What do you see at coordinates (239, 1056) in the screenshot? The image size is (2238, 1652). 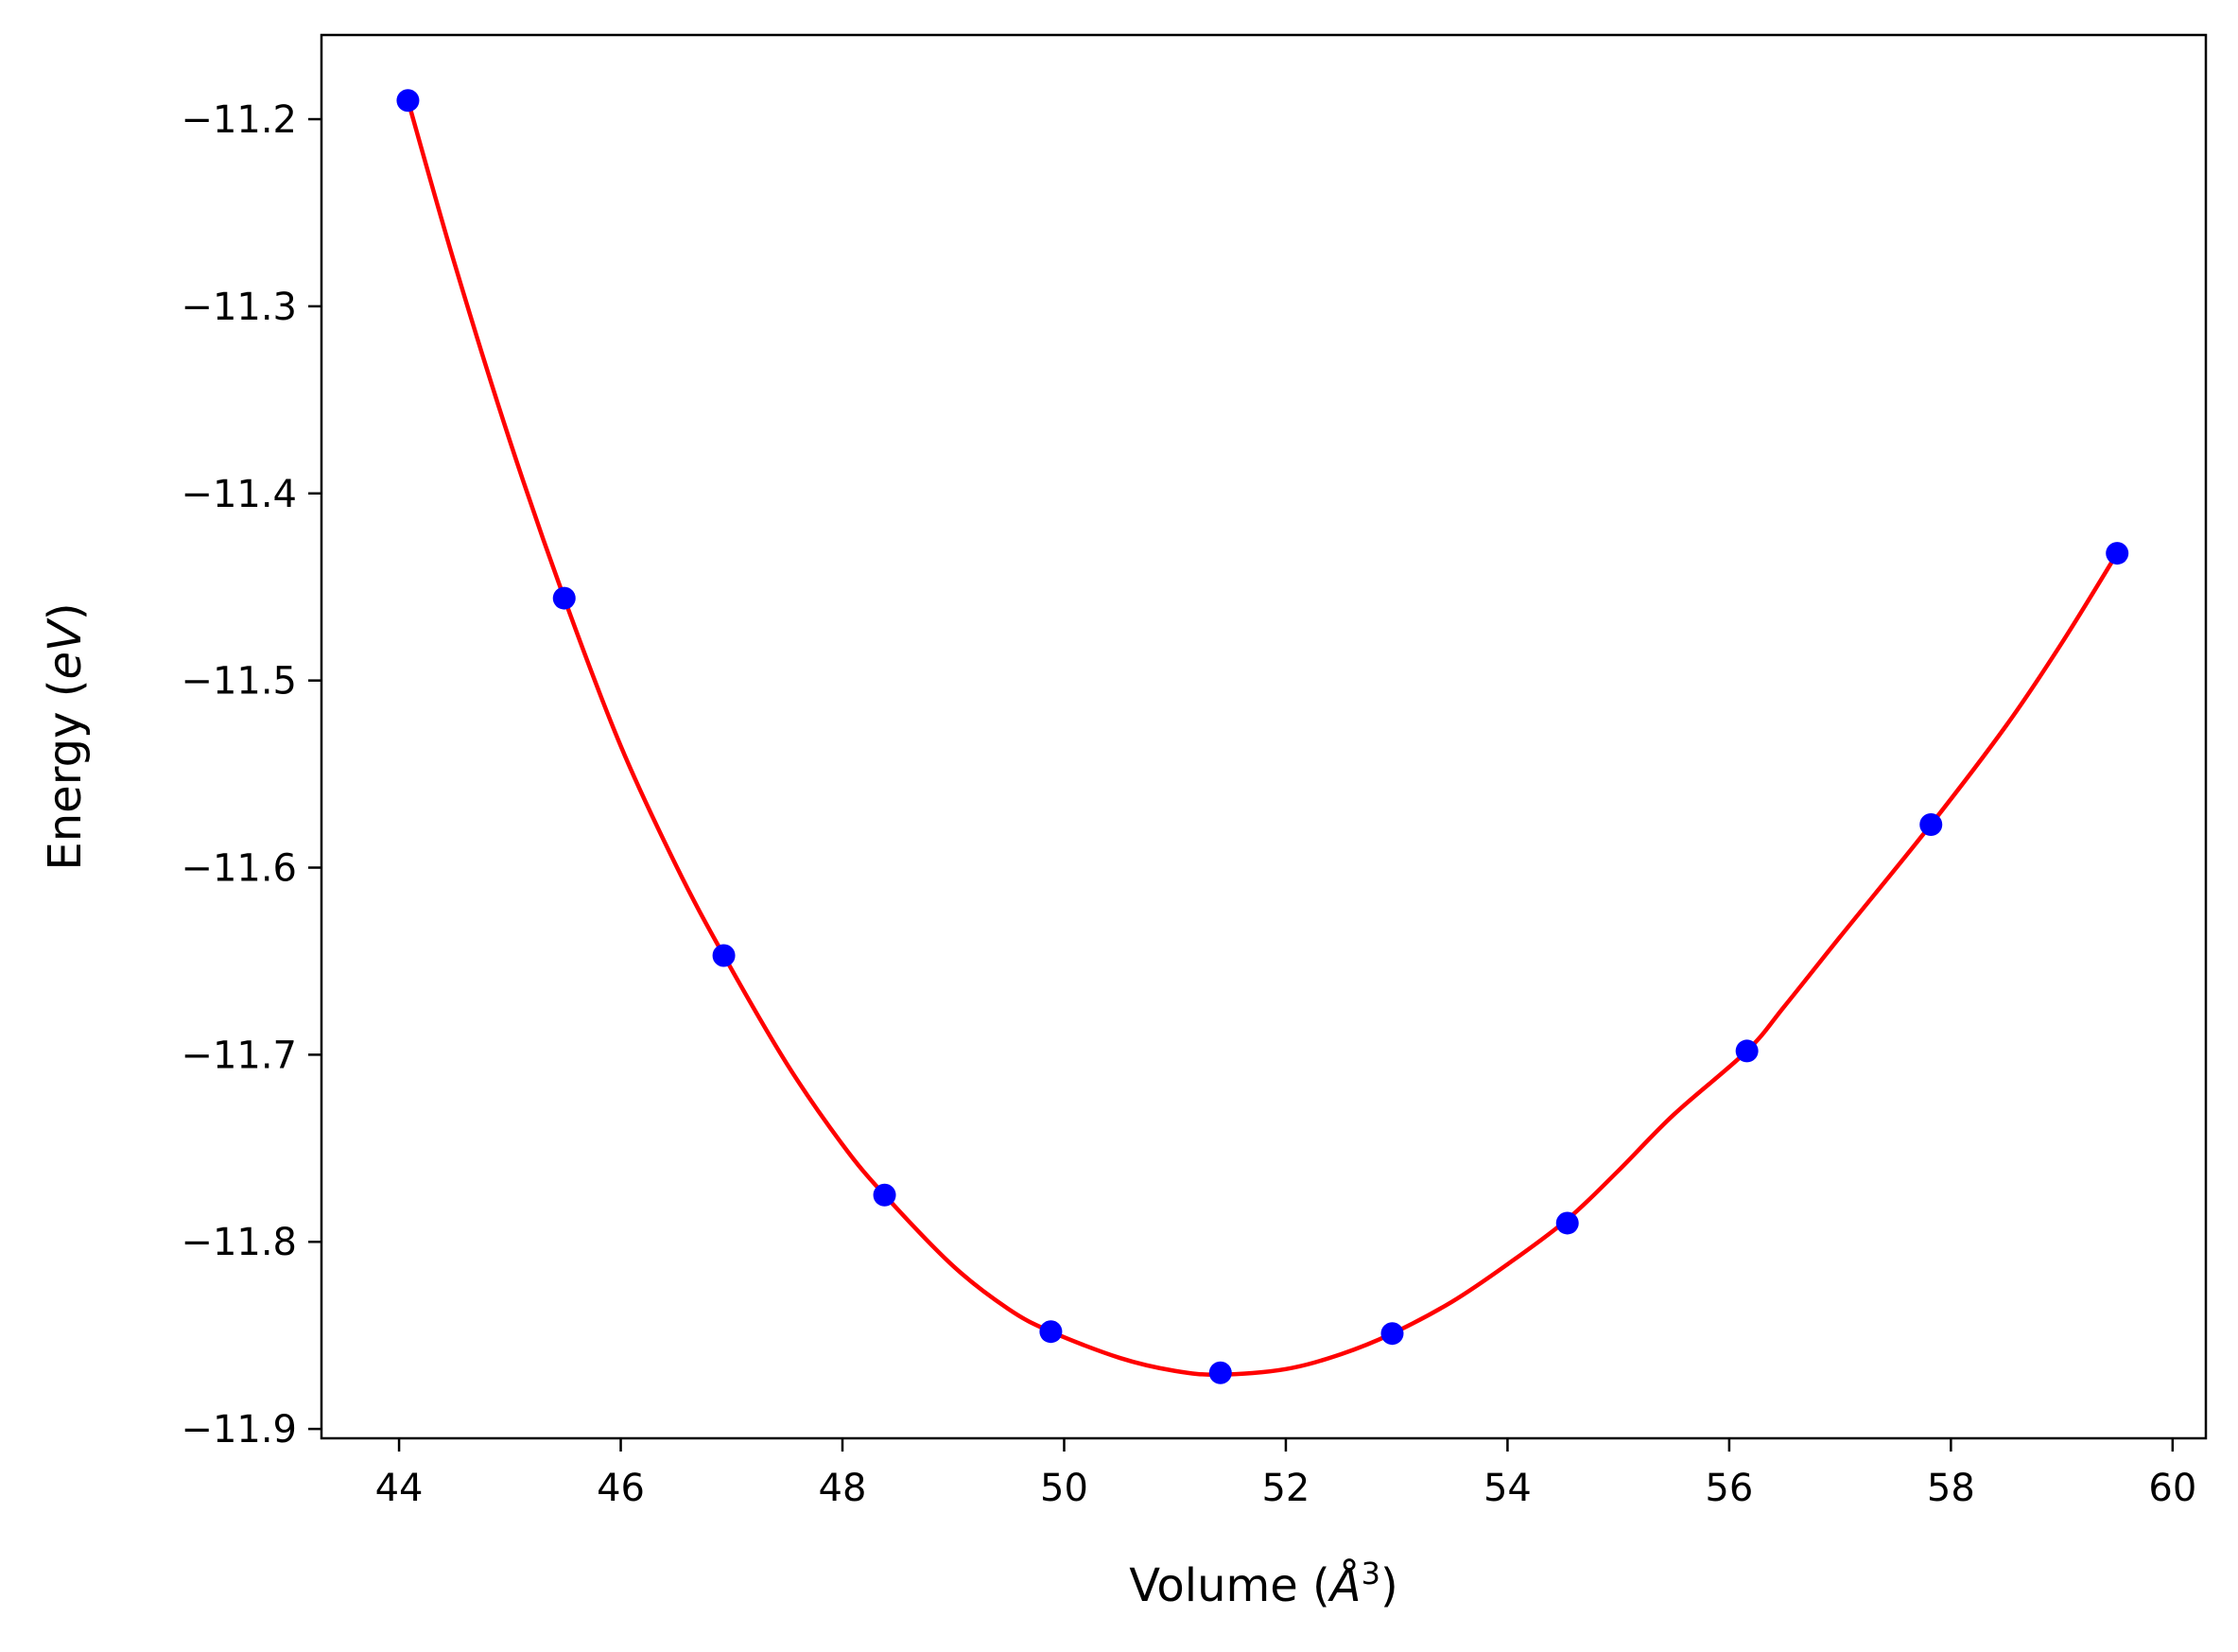 I see `y-tick-label: −11.7` at bounding box center [239, 1056].